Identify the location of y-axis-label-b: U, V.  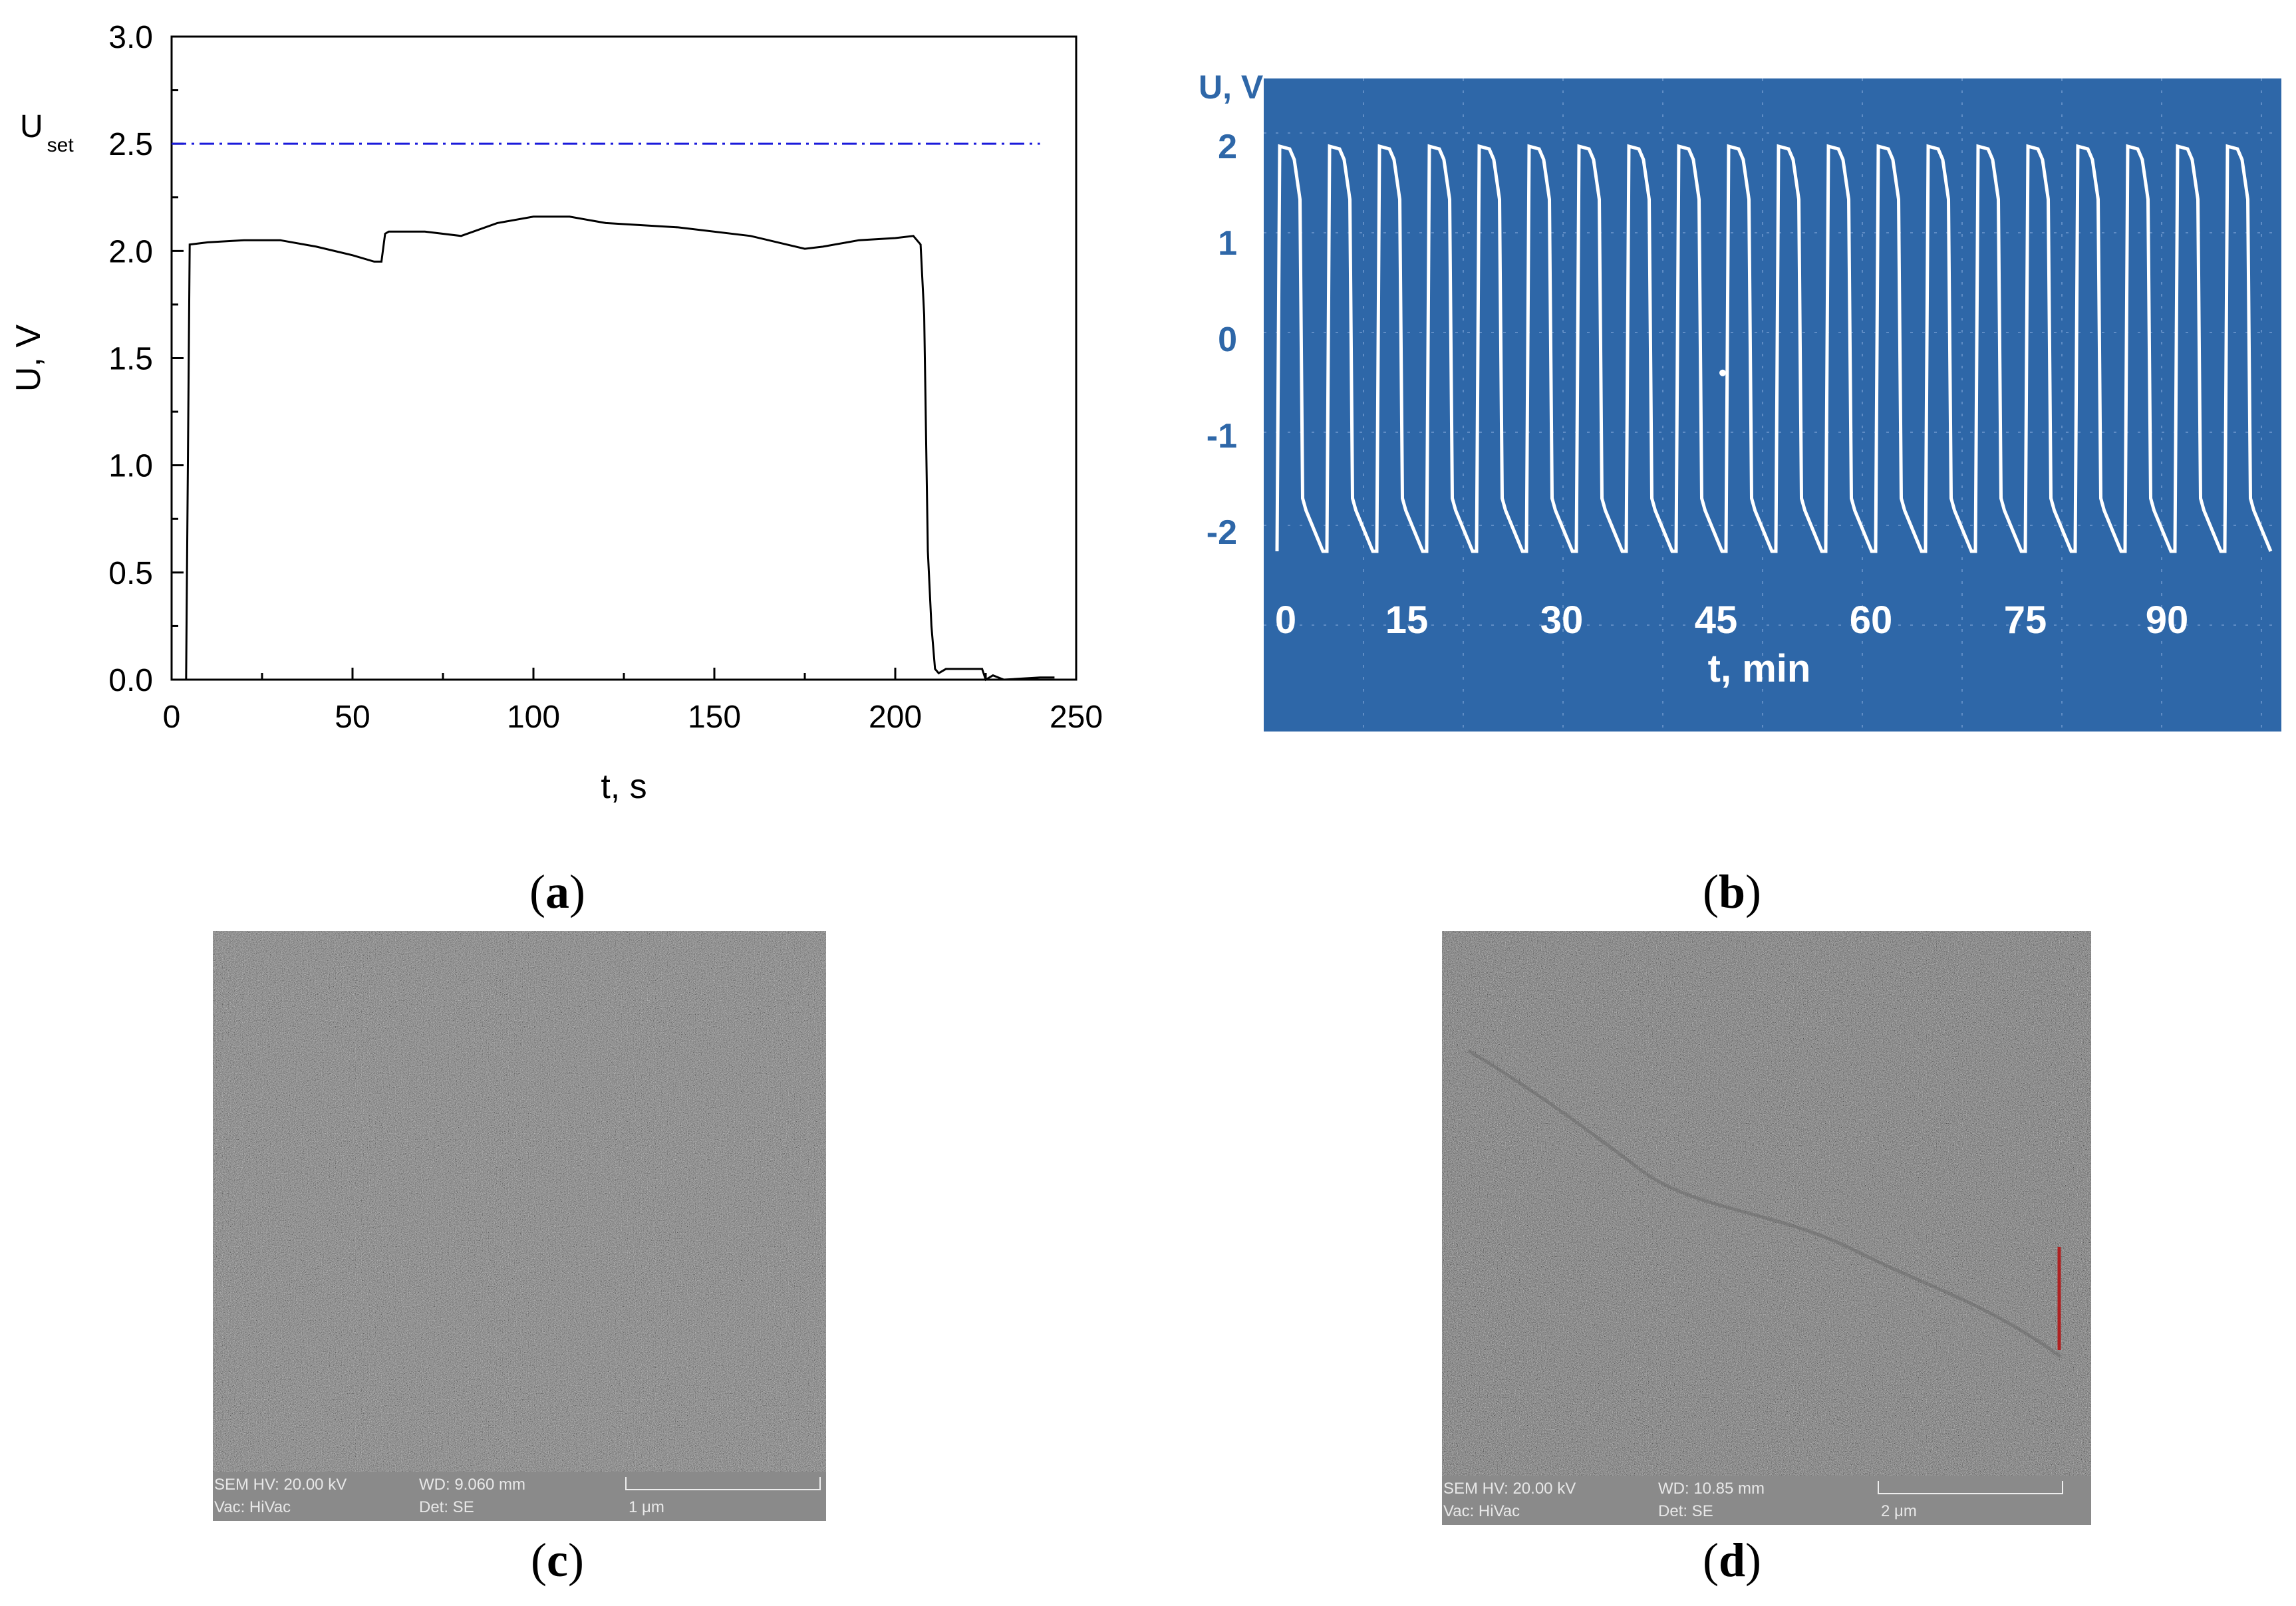
(1231, 87).